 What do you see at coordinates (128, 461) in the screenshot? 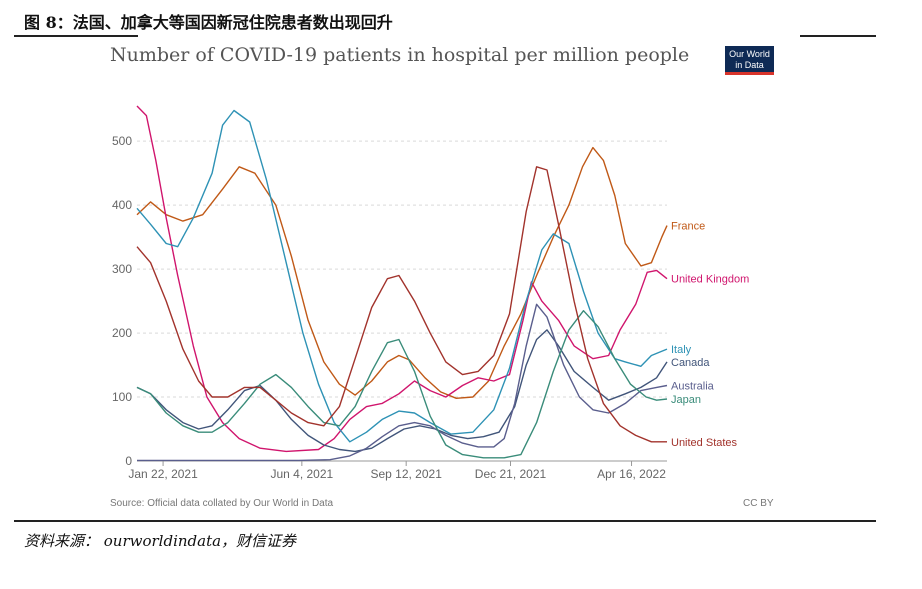
I see `y-tick-label: 0` at bounding box center [128, 461].